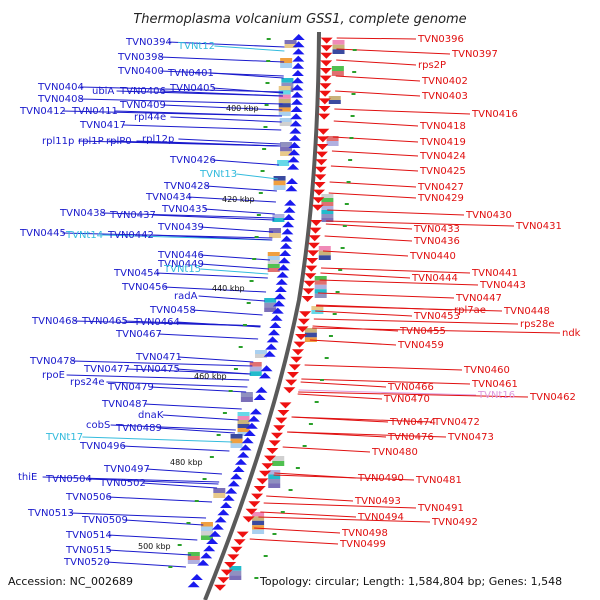  I want to click on left-gene-label: TVN0477, so click(106, 369).